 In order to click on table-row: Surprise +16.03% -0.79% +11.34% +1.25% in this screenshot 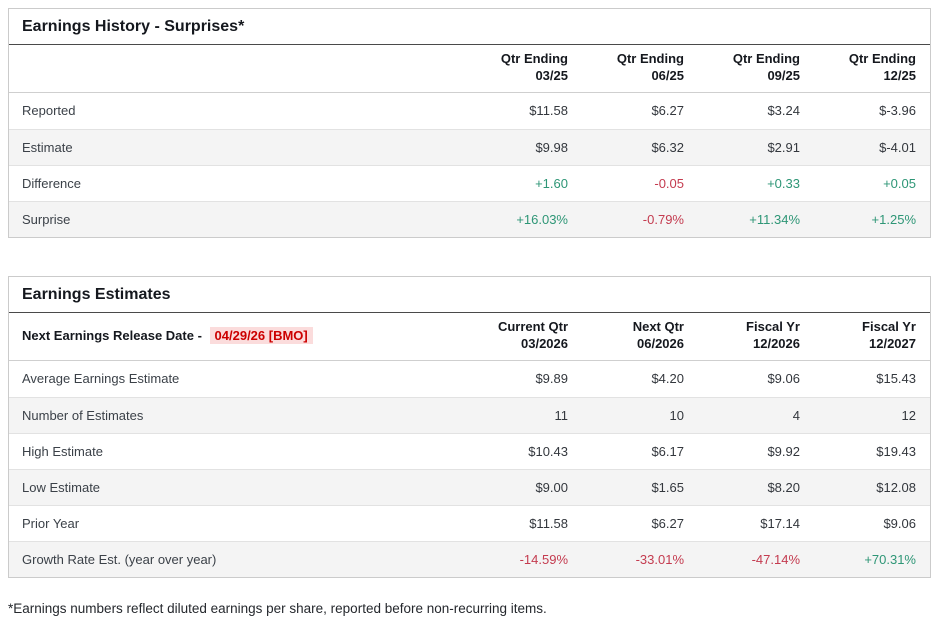, I will do `click(469, 218)`.